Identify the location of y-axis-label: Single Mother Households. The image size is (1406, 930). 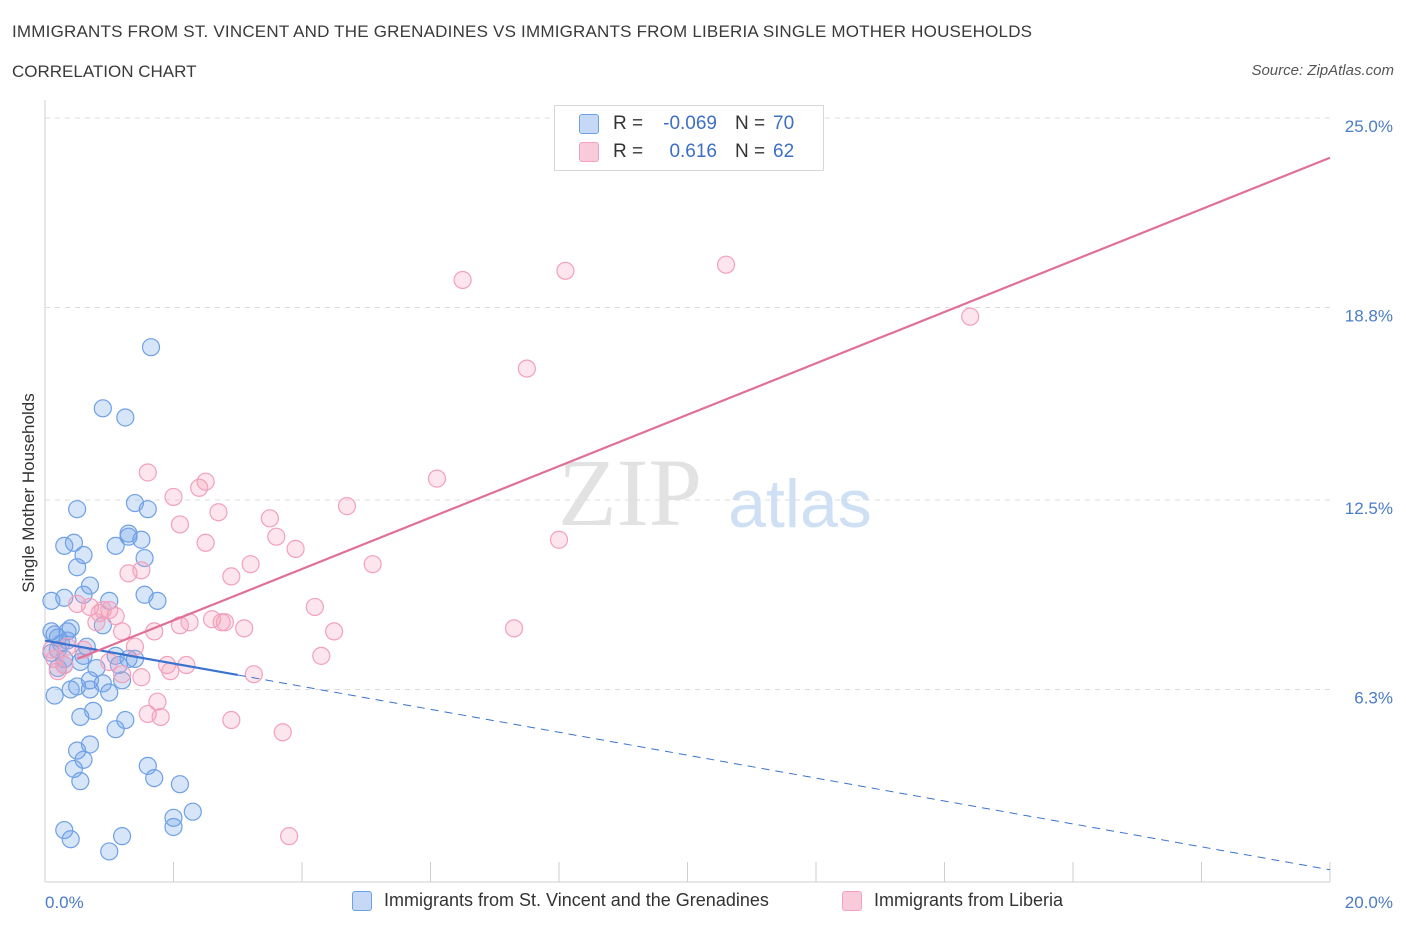
(28, 492).